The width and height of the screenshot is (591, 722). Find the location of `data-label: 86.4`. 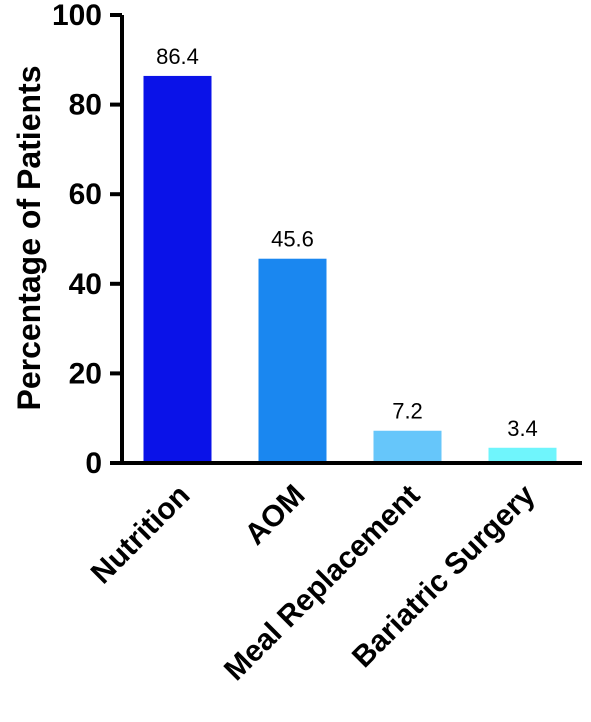

data-label: 86.4 is located at coordinates (177, 56).